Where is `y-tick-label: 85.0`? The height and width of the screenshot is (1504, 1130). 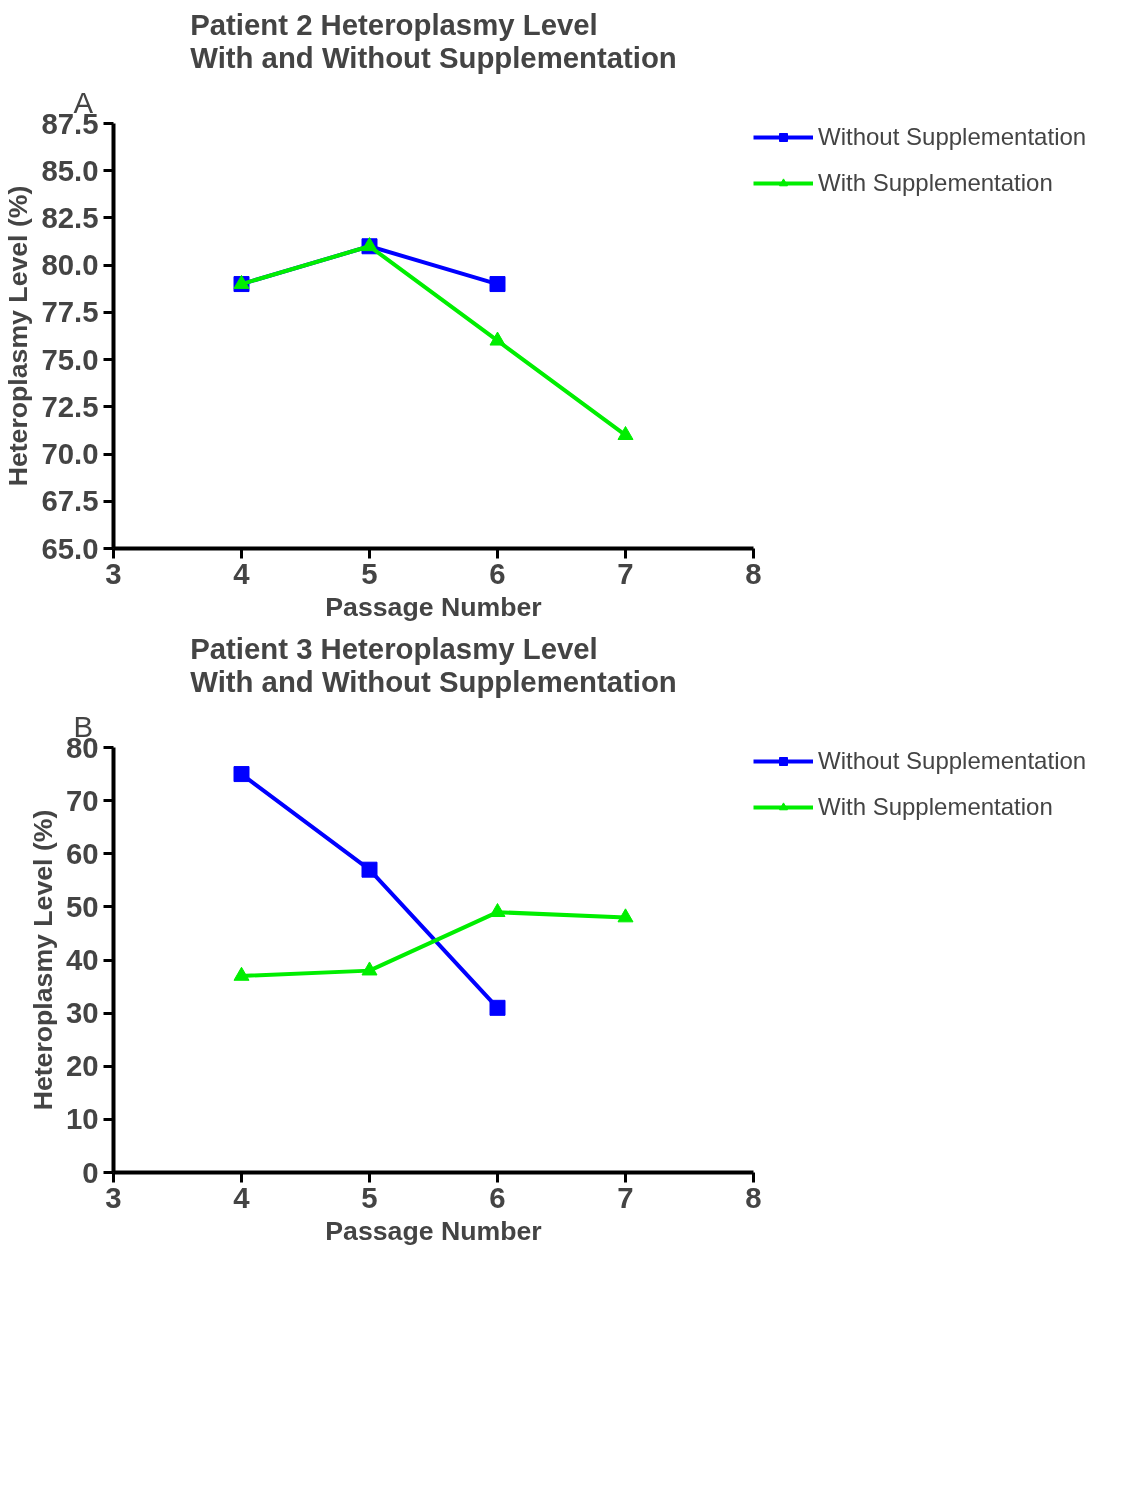 y-tick-label: 85.0 is located at coordinates (70, 170).